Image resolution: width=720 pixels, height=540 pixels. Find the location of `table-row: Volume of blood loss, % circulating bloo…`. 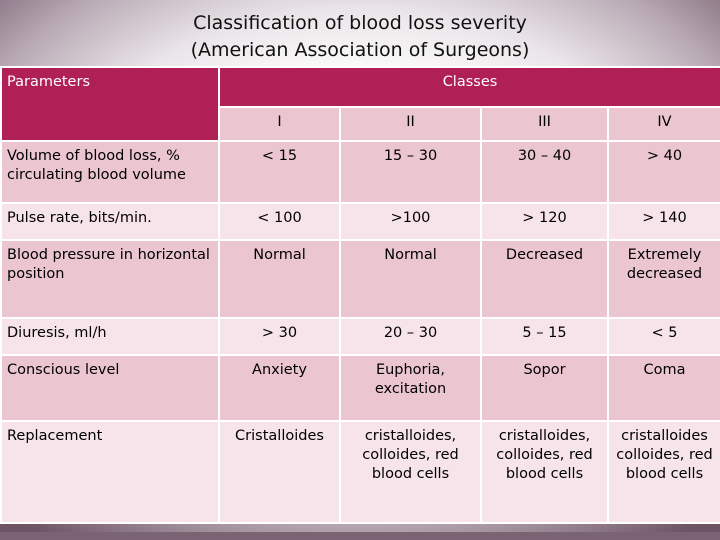

table-row: Volume of blood loss, % circulating bloo… is located at coordinates (360, 172).